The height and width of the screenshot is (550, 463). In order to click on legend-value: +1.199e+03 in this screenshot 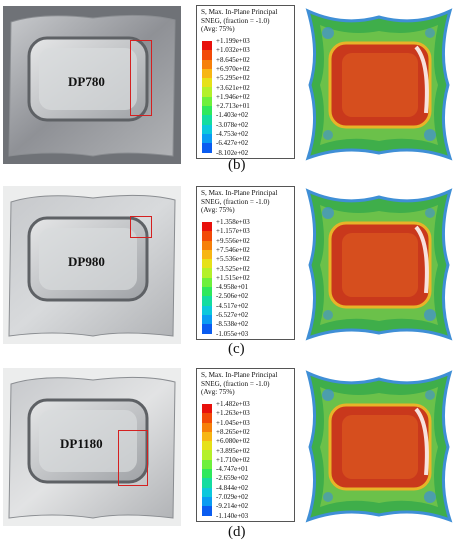, I will do `click(233, 41)`.